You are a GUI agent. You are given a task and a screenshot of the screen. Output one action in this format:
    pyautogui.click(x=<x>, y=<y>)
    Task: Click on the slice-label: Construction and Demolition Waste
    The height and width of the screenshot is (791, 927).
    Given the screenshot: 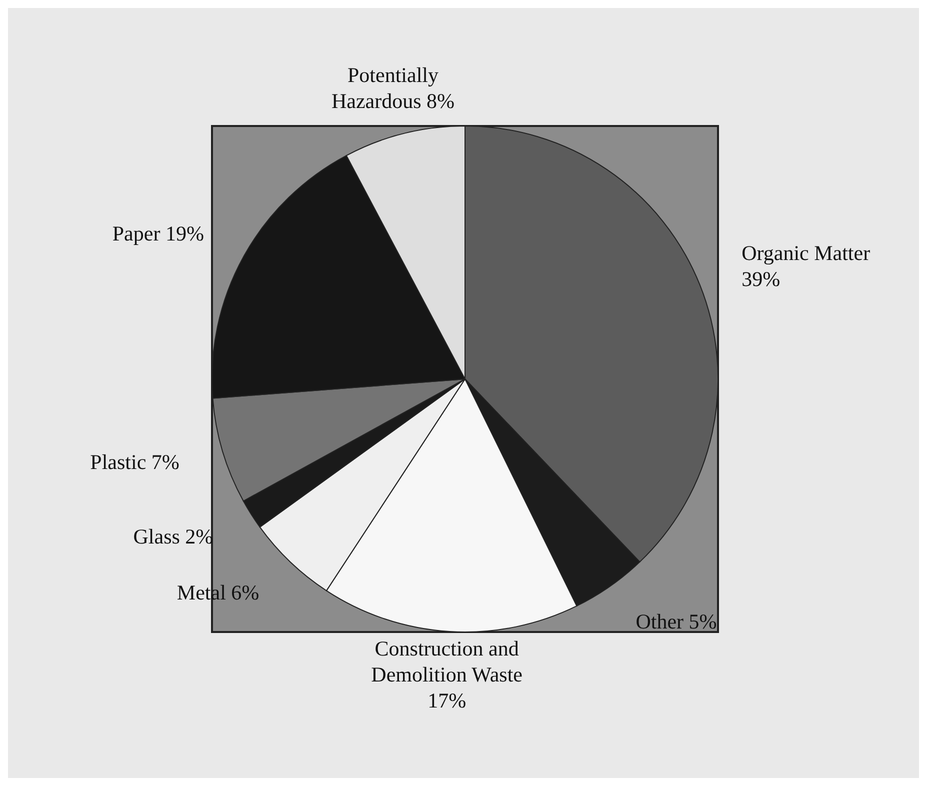 What is the action you would take?
    pyautogui.click(x=446, y=661)
    